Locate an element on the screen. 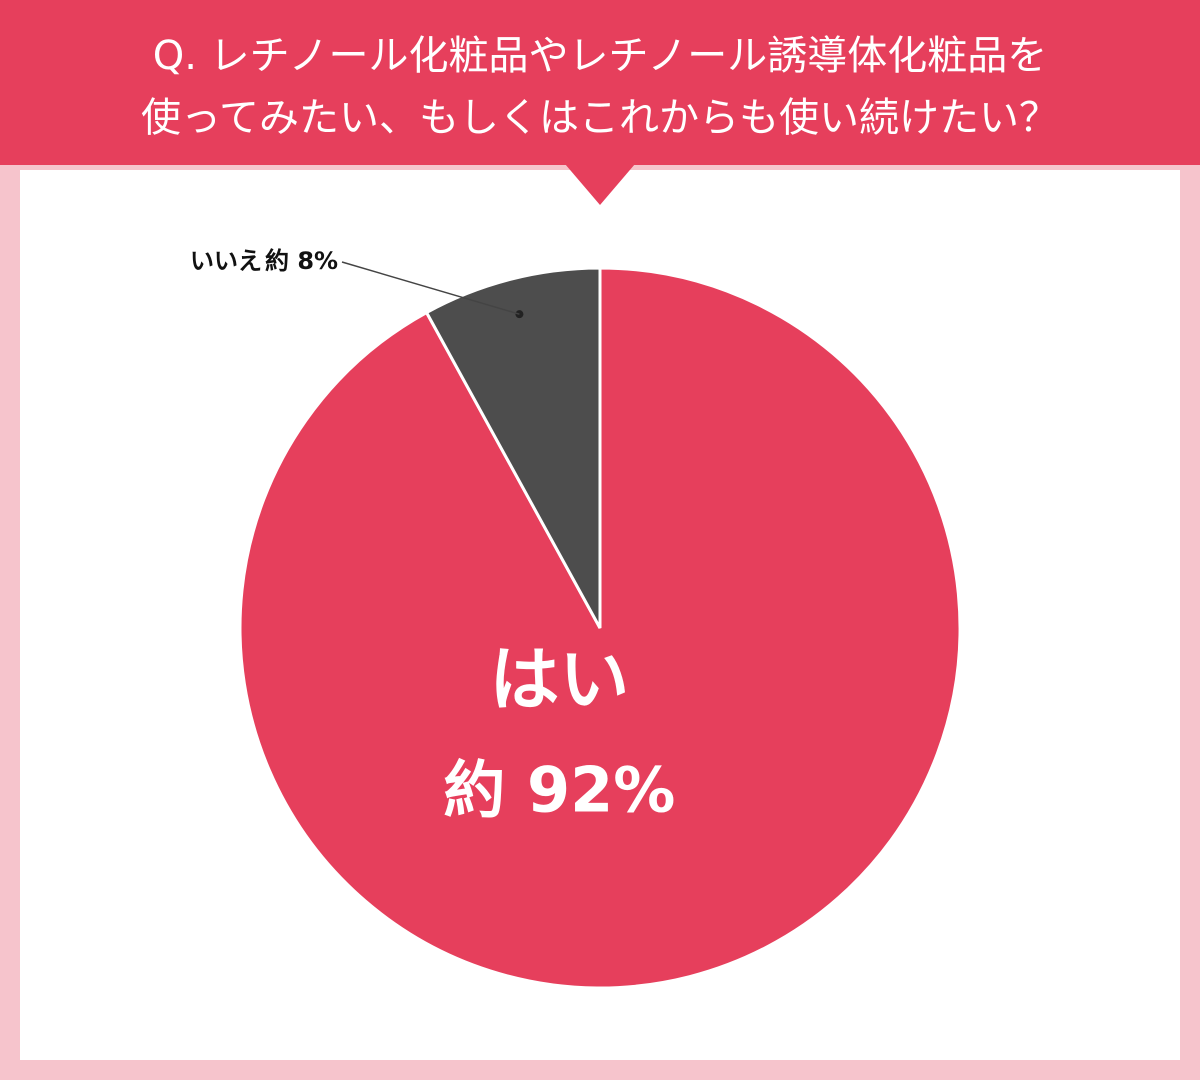 This screenshot has width=1200, height=1080. slice-category: いいえ is located at coordinates (226, 261).